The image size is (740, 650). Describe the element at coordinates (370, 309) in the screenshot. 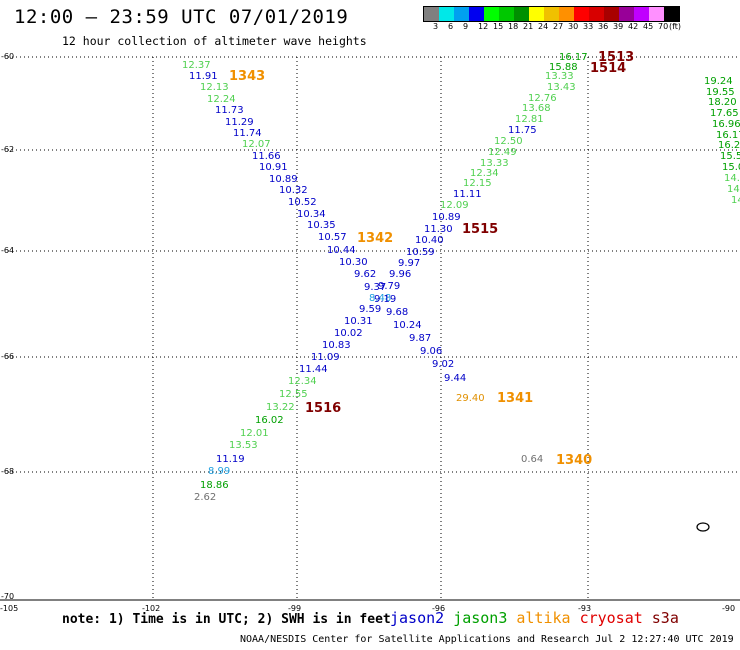

I see `wave-height-value: 9.59` at that location.